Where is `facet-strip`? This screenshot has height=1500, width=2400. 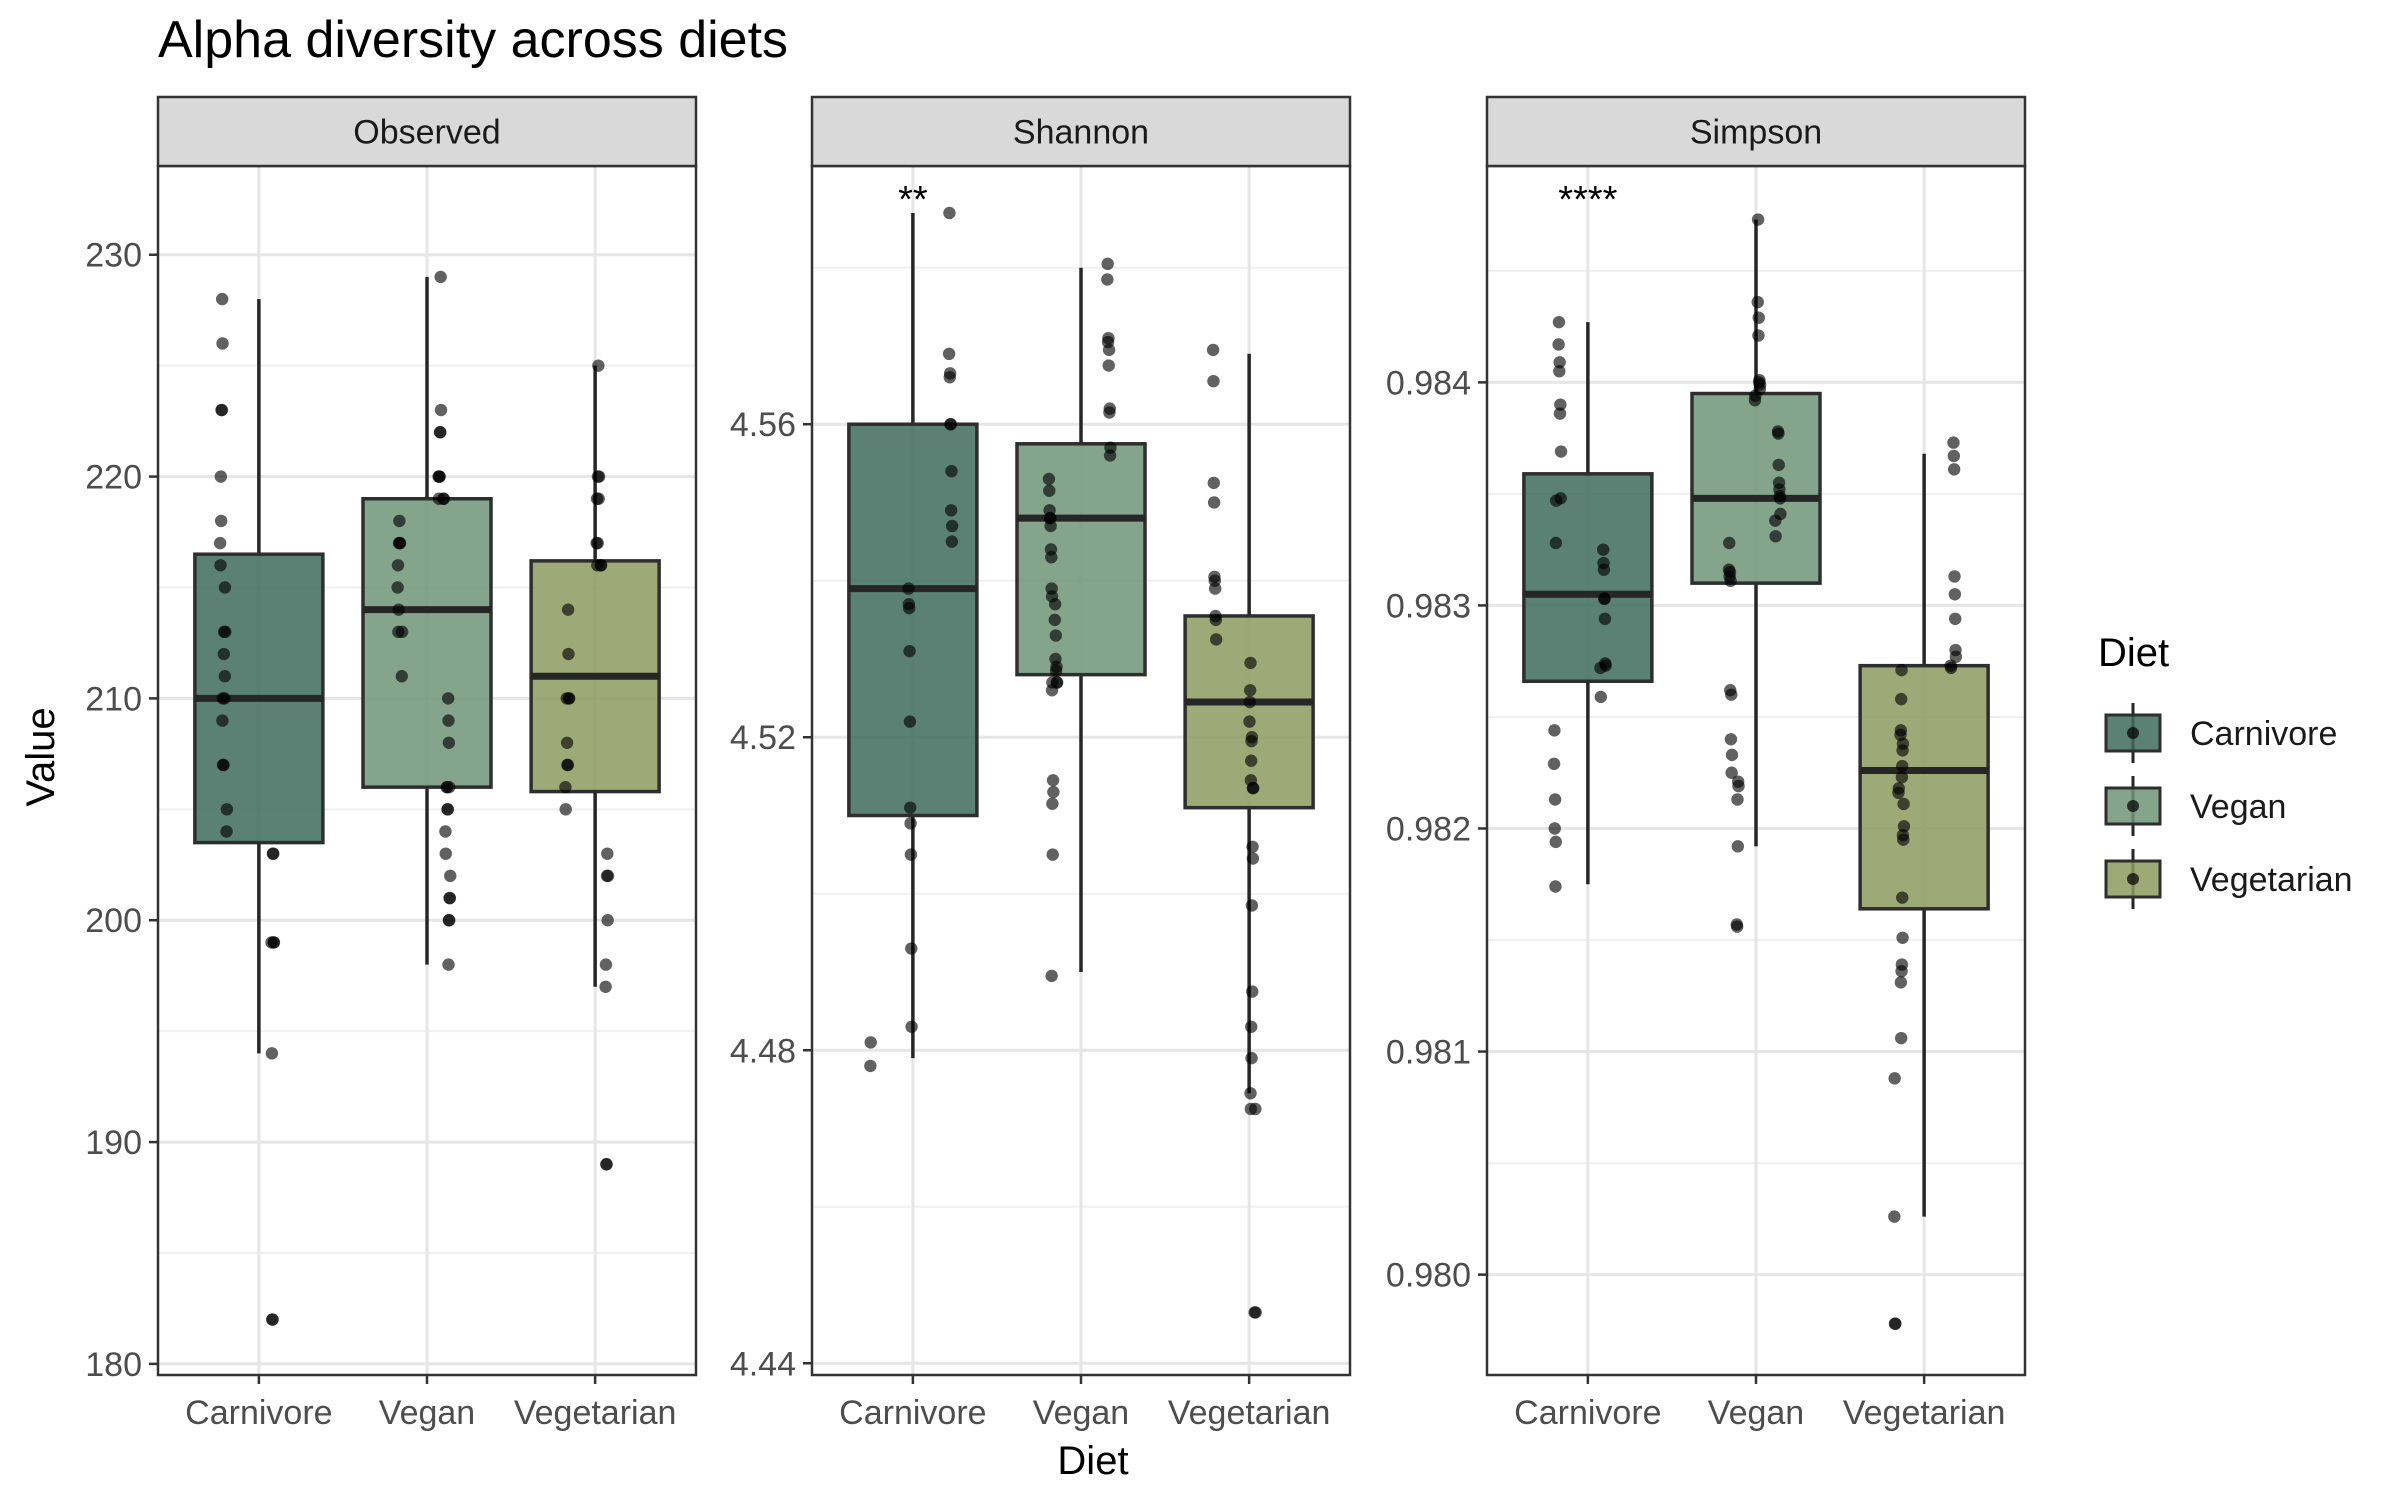 facet-strip is located at coordinates (1081, 131).